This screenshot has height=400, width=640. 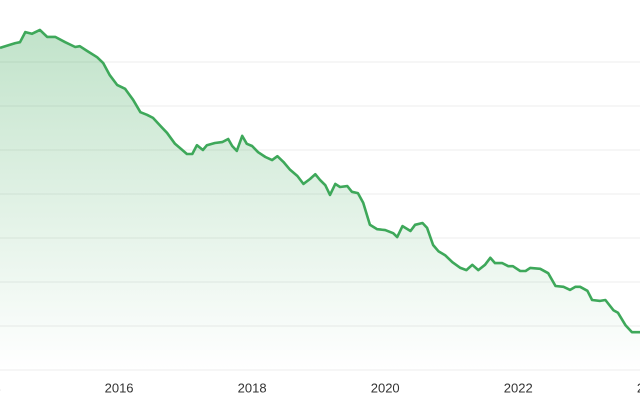 What do you see at coordinates (638, 387) in the screenshot?
I see `x-tick-label: 2024` at bounding box center [638, 387].